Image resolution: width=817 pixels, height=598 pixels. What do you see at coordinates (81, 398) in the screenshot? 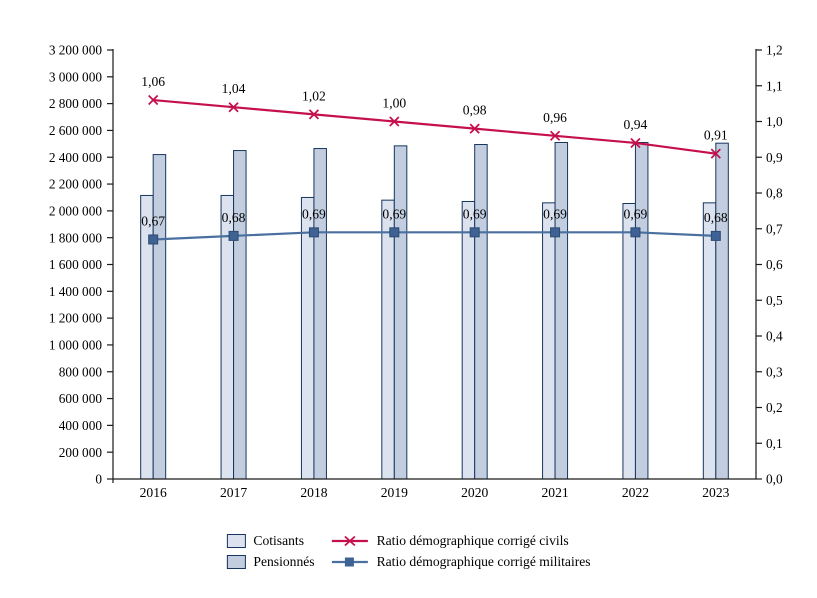
I see `left-axis-tick-label: 600 000` at bounding box center [81, 398].